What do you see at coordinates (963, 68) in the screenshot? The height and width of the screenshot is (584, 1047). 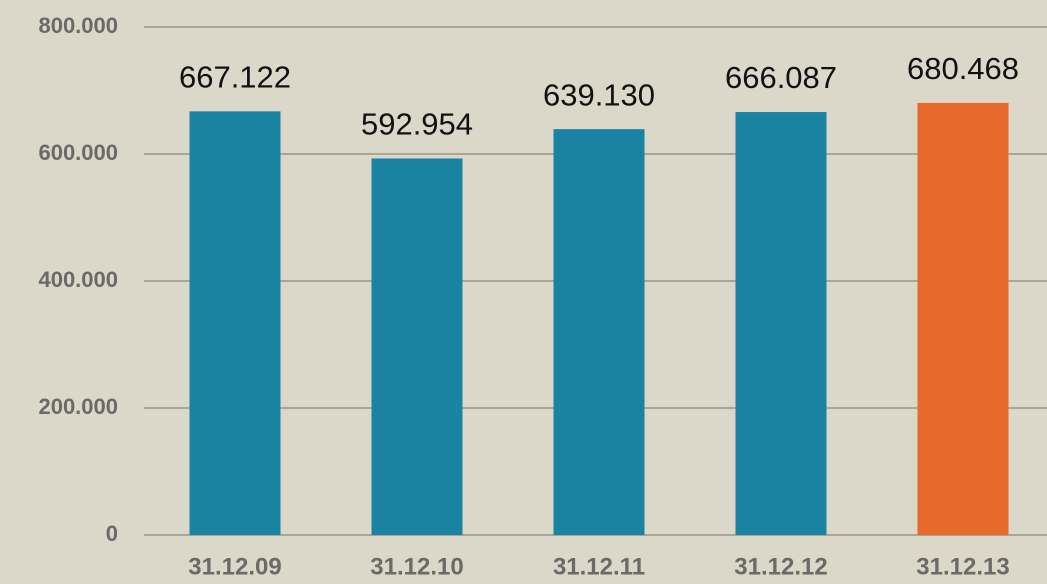 I see `value-label: 680.468` at bounding box center [963, 68].